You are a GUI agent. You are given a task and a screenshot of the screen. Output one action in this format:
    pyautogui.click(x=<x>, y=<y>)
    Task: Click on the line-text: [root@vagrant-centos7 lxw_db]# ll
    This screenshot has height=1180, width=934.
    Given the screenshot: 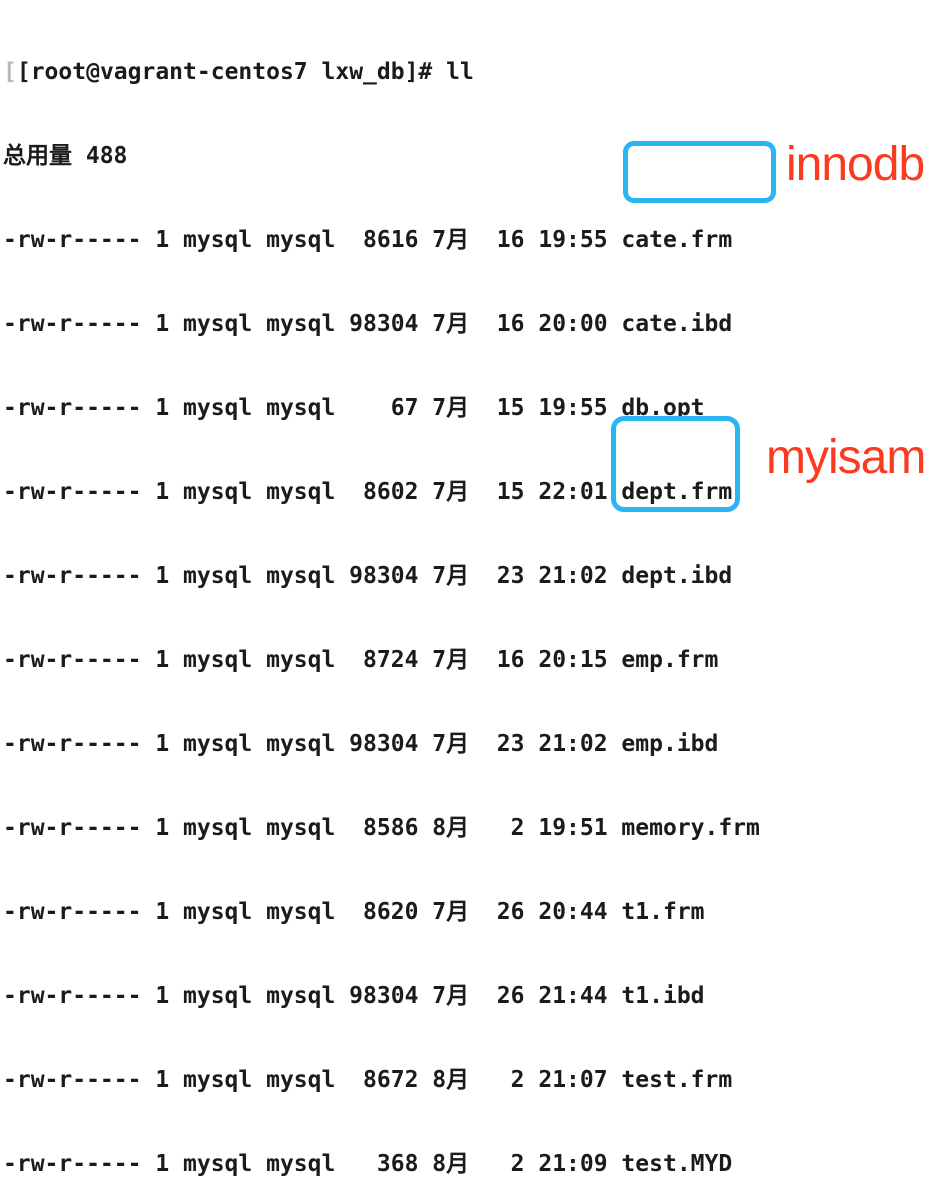 What is the action you would take?
    pyautogui.click(x=245, y=72)
    